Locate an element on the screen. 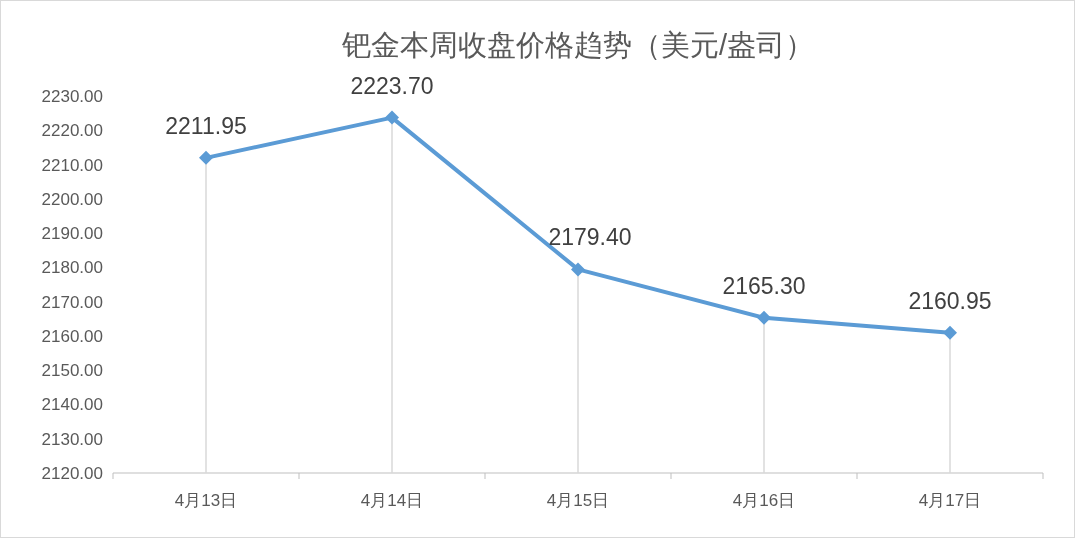  y-tick-label: 2210.00 is located at coordinates (72, 165).